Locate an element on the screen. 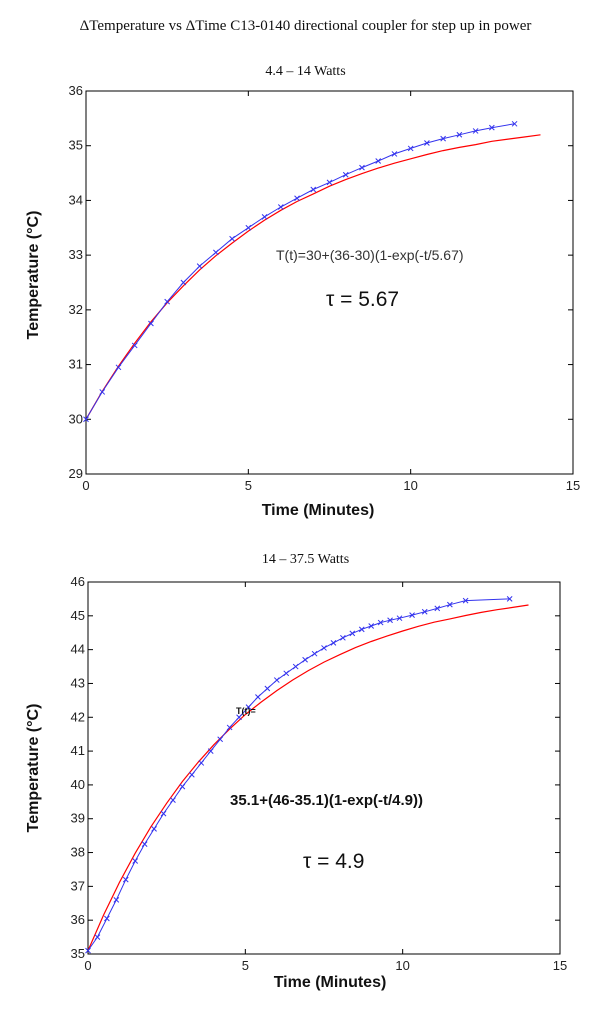  y-tick-label: 44 is located at coordinates (78, 649).